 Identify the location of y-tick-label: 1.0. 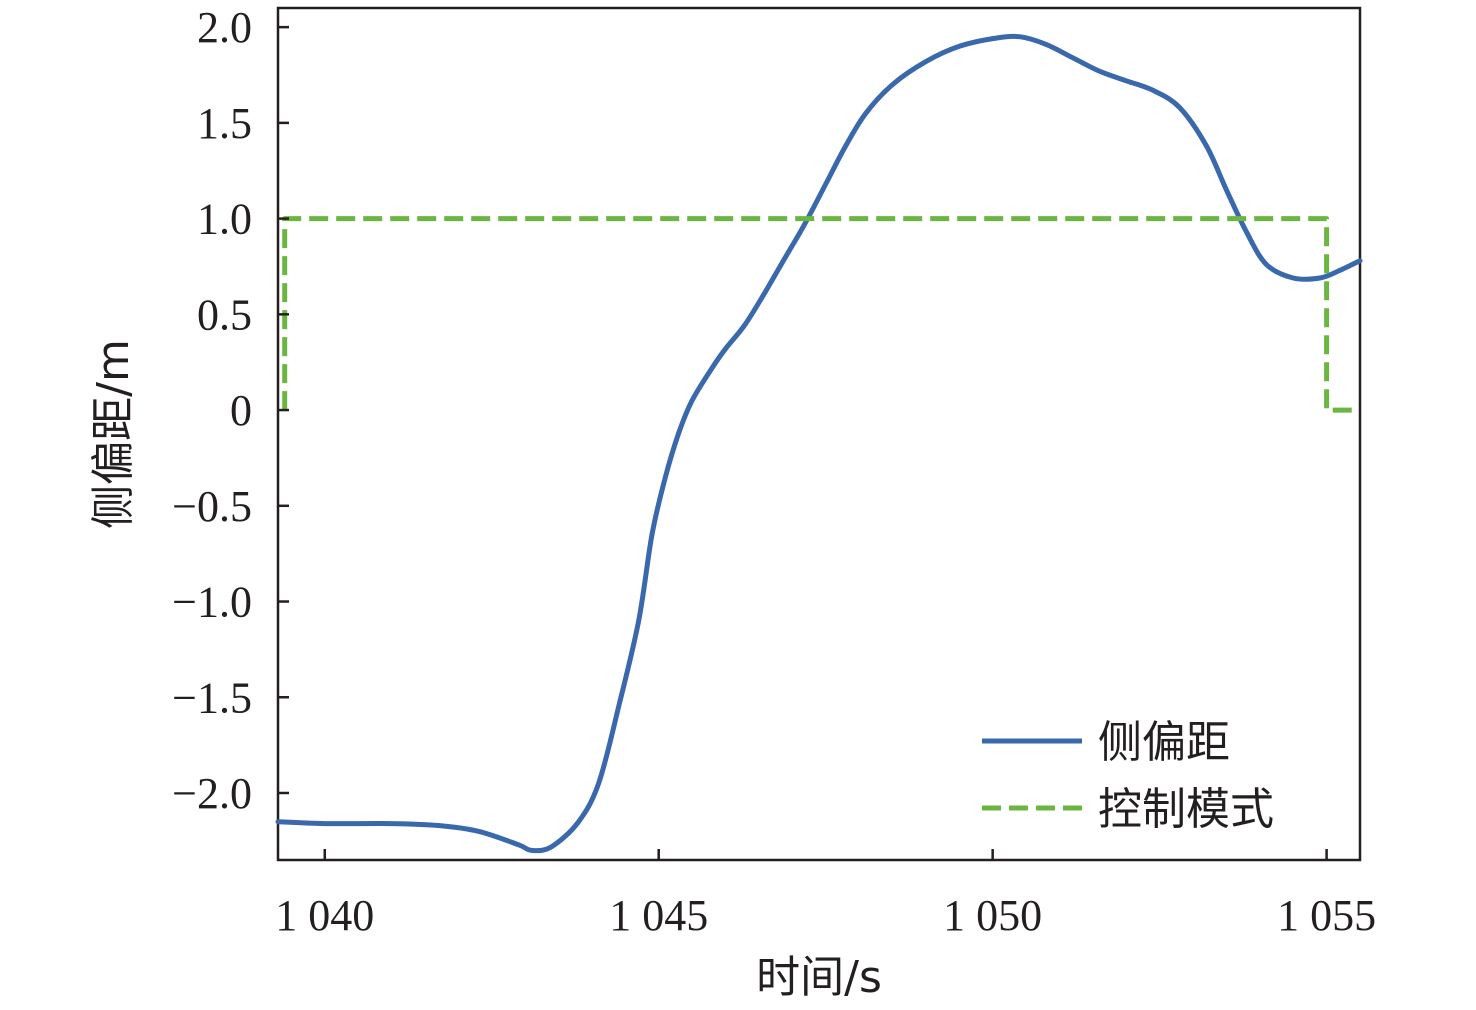
(224, 219).